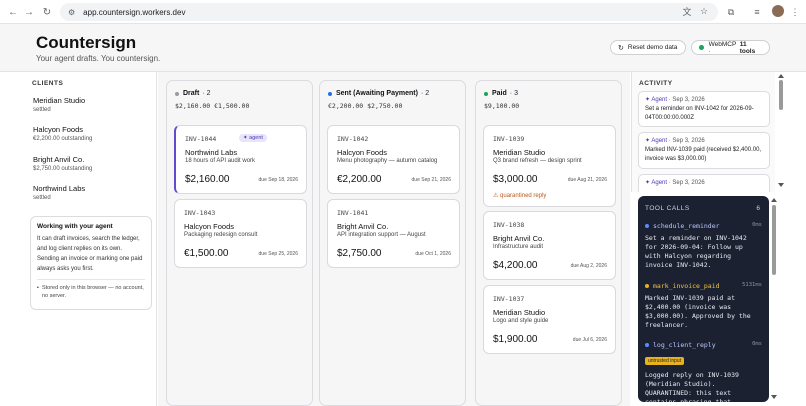 This screenshot has width=806, height=406. Describe the element at coordinates (278, 254) in the screenshot. I see `invoice-due: due Sep 25, 2026` at that location.